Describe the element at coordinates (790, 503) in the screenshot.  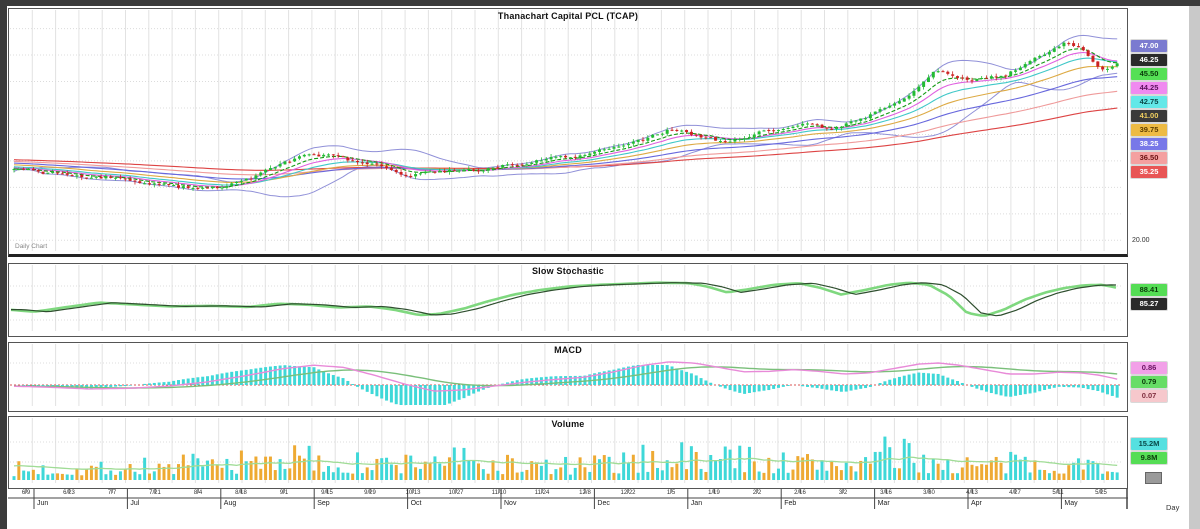
I see `axis-month-label: Feb` at that location.